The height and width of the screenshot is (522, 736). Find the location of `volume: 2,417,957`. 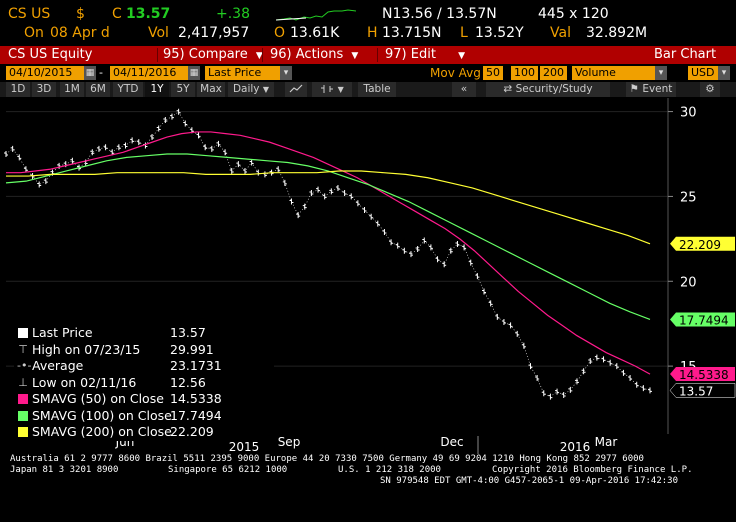

volume: 2,417,957 is located at coordinates (214, 33).